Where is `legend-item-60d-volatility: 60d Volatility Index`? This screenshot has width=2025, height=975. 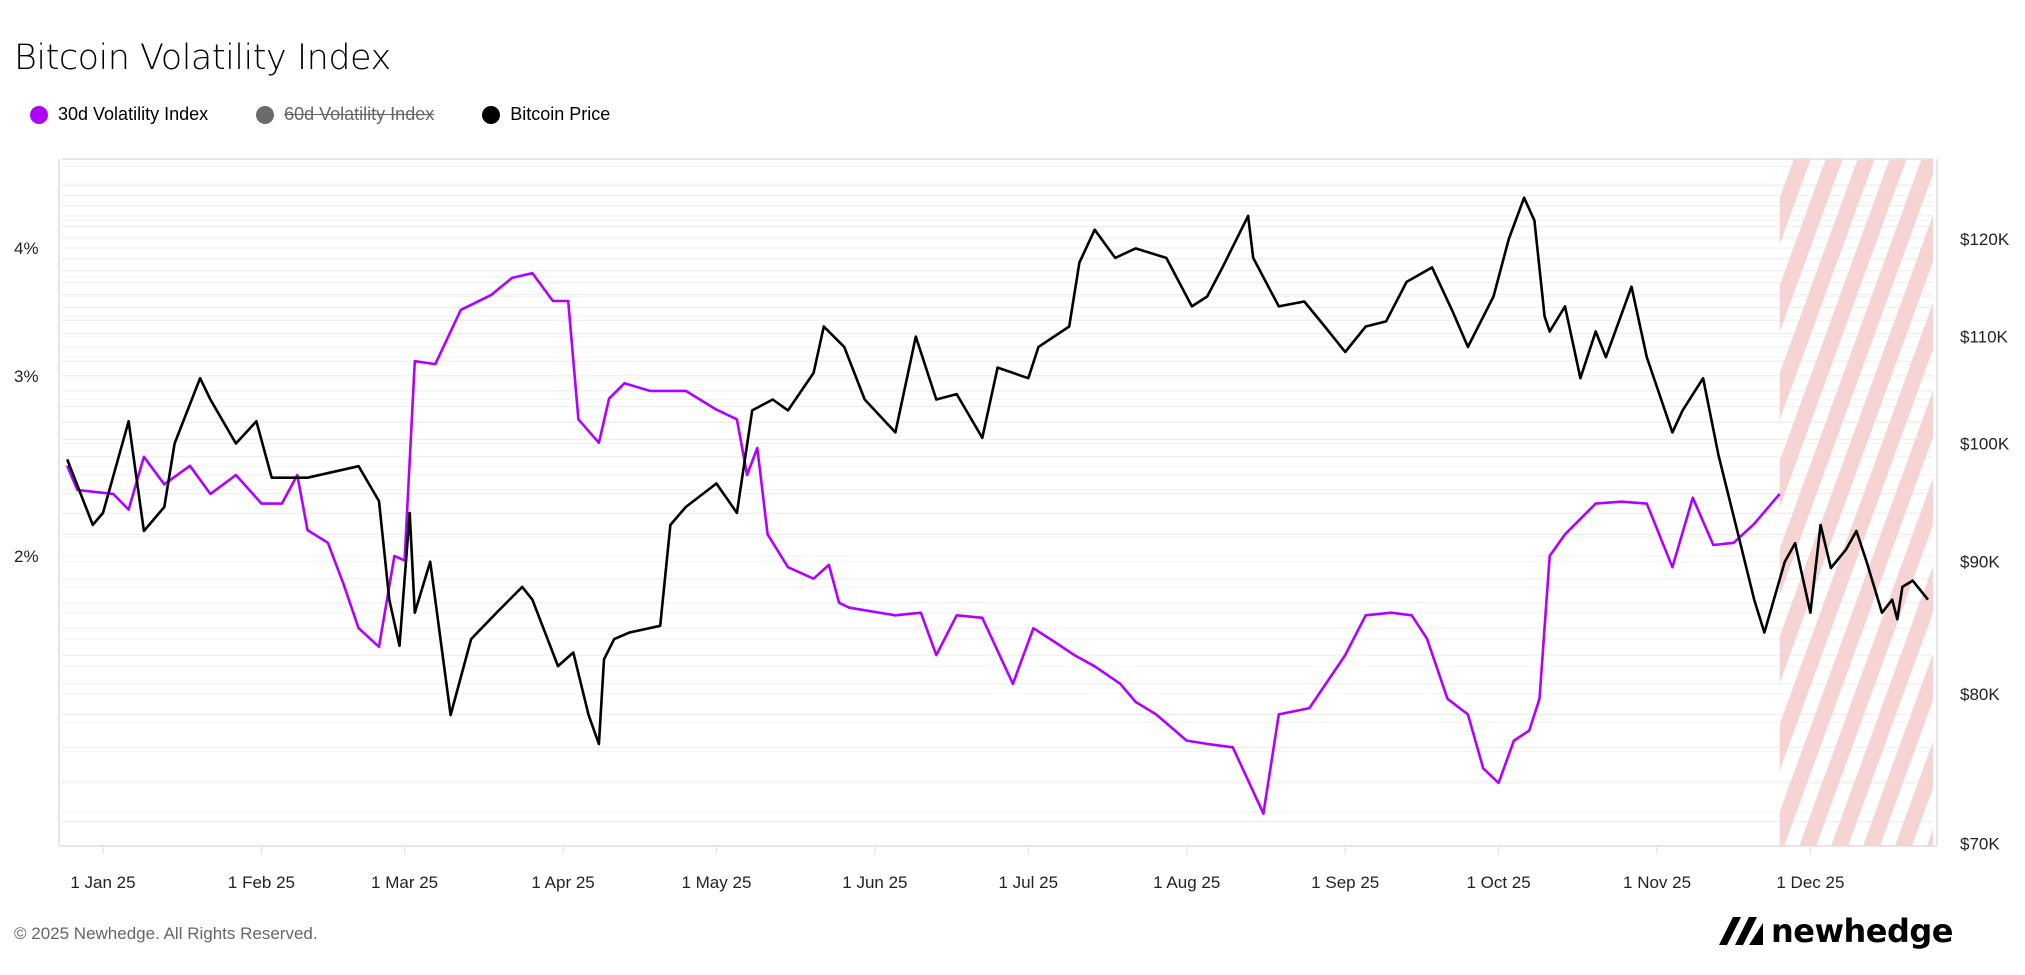 legend-item-60d-volatility: 60d Volatility Index is located at coordinates (345, 114).